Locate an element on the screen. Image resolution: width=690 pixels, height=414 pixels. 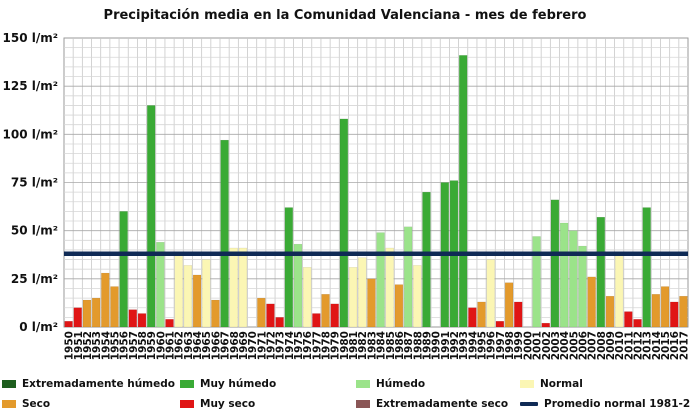
bar-1993 is located at coordinates (463, 191).